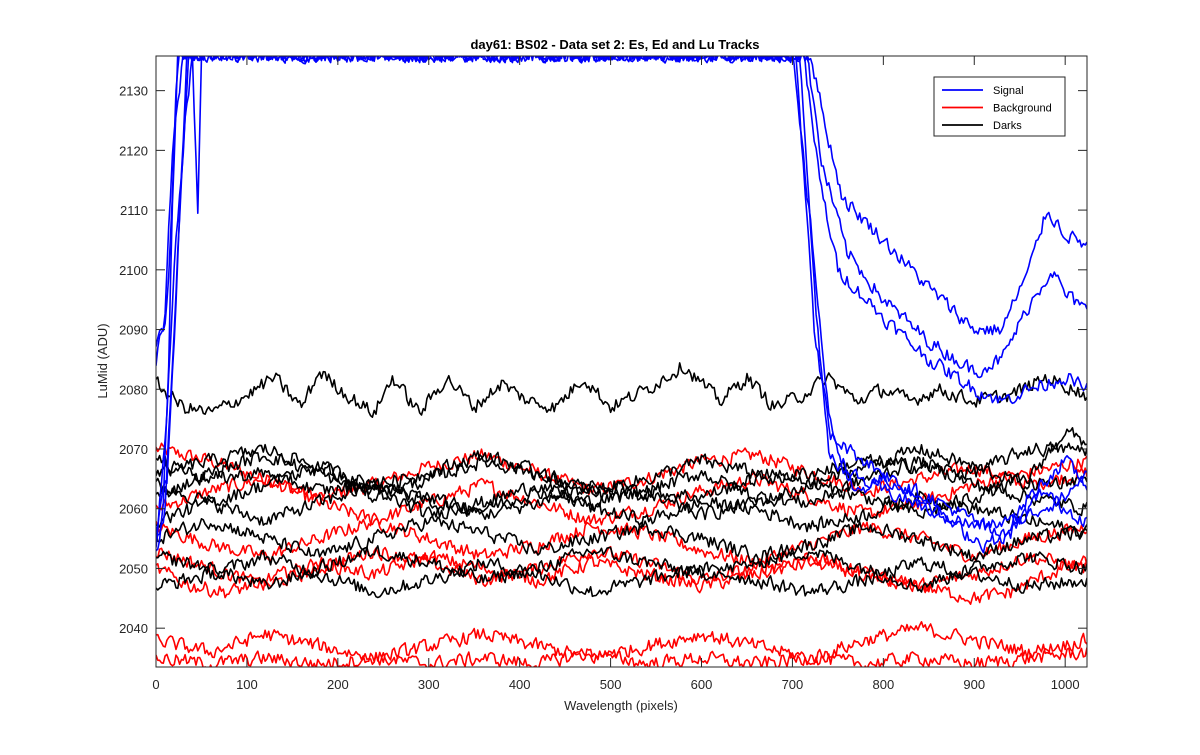  Describe the element at coordinates (1008, 91) in the screenshot. I see `legend-label-signal: Signal` at that location.